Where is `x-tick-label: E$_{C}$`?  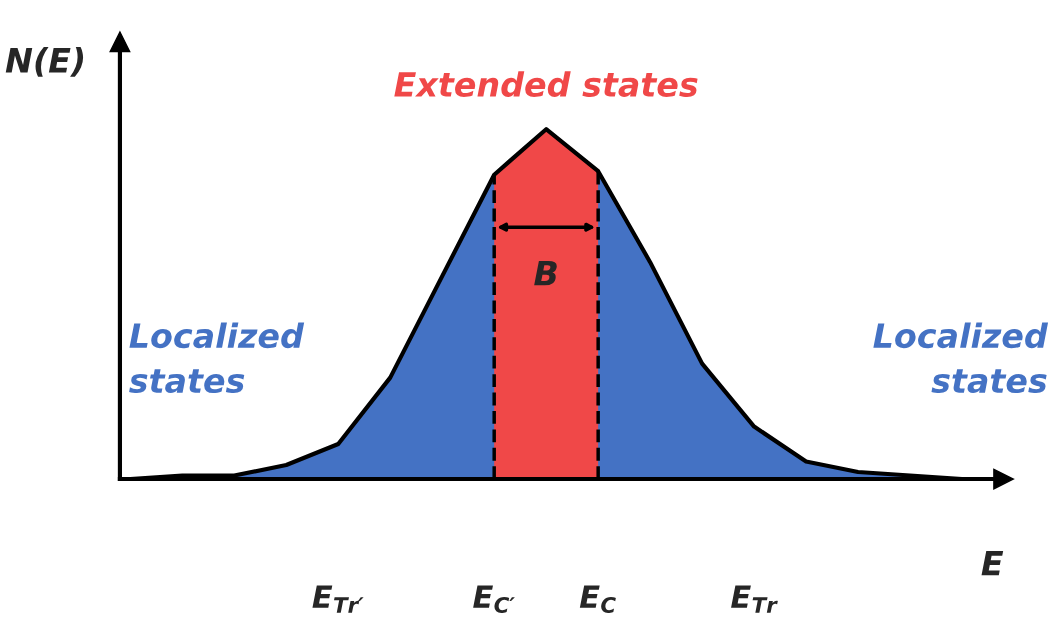
x-tick-label: E$_{C}$ is located at coordinates (597, 599).